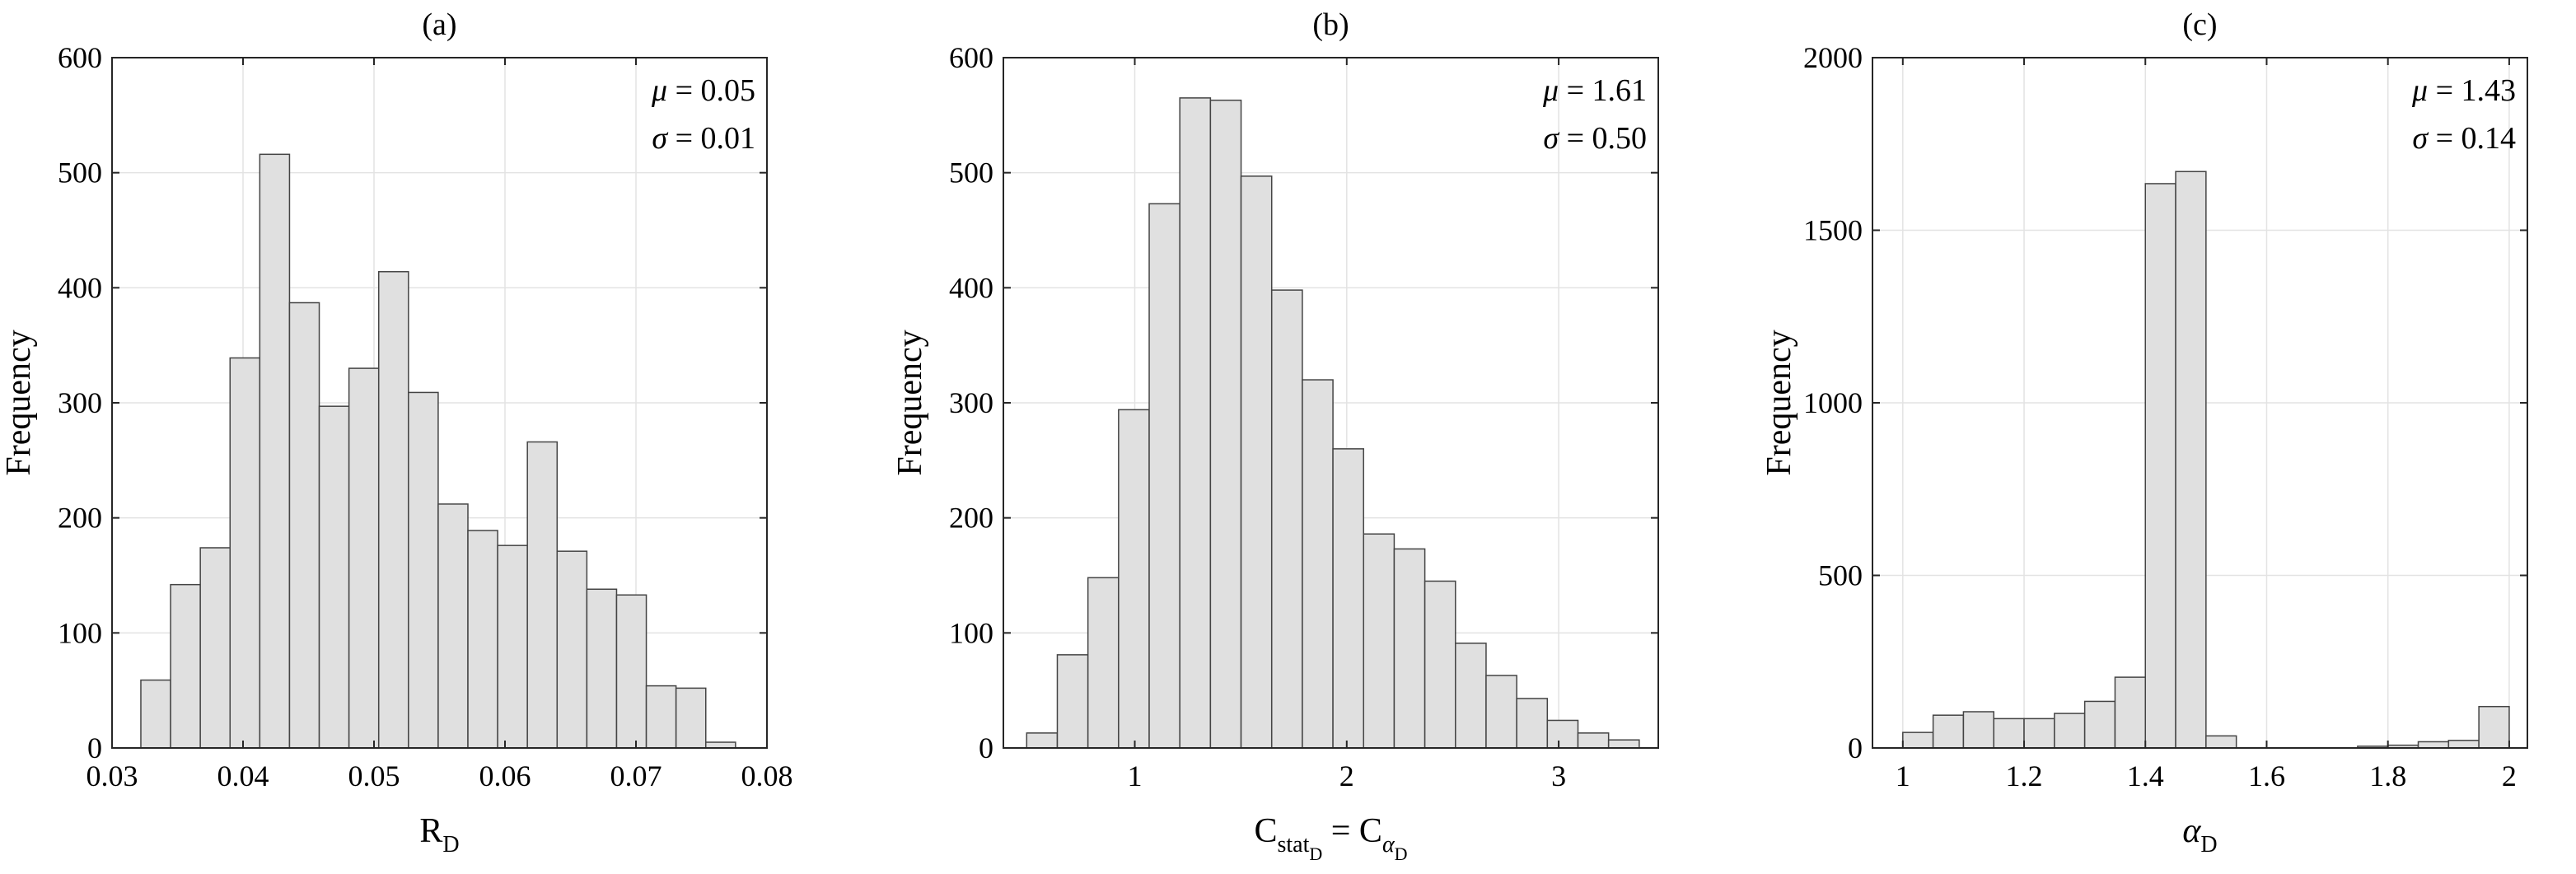 This screenshot has width=2576, height=874. Describe the element at coordinates (767, 775) in the screenshot. I see `x-tick-label: 0.08` at that location.